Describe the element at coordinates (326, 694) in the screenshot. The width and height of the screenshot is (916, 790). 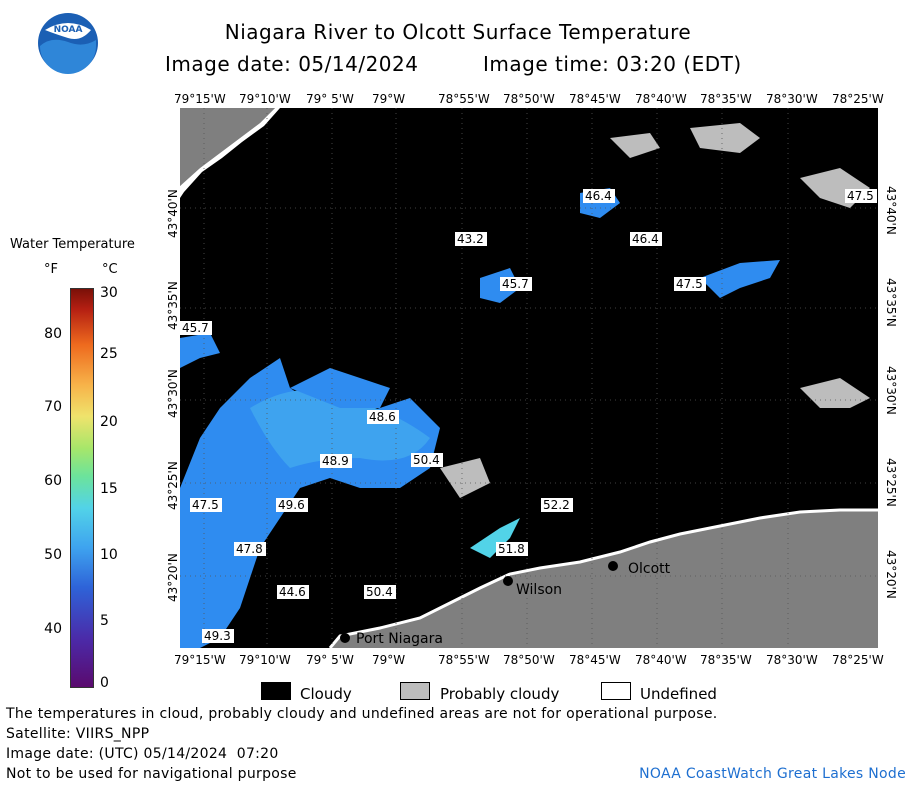
I see `cloudy-label: Cloudy` at that location.